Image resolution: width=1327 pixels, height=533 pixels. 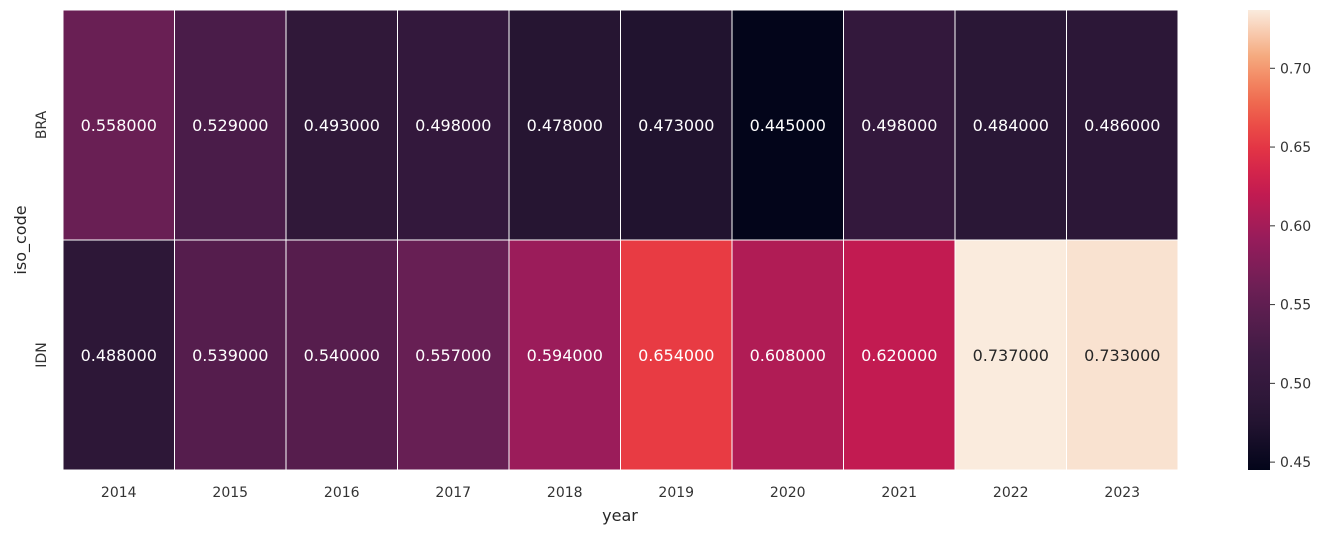 I want to click on cell-value-label: 0.473000, so click(x=676, y=125).